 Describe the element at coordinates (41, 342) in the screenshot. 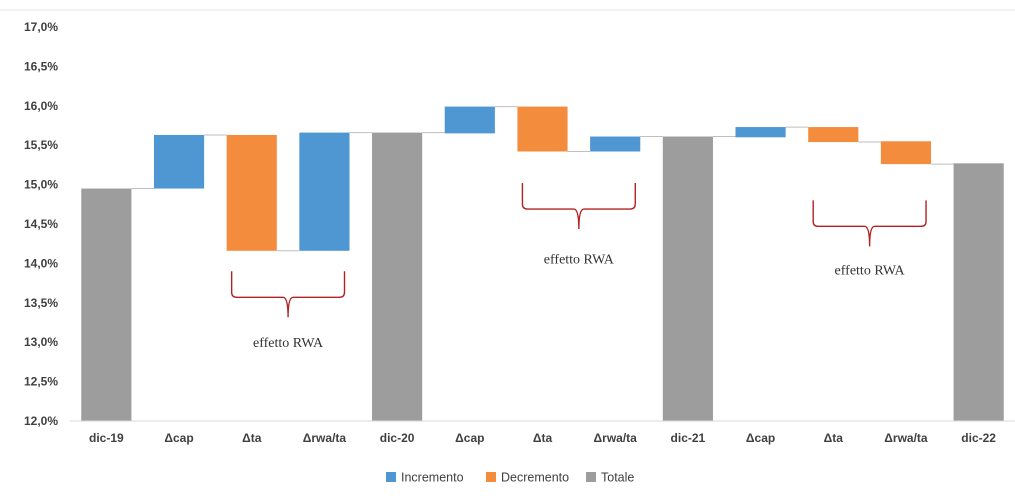

I see `y-tick-label: 13,0%` at that location.